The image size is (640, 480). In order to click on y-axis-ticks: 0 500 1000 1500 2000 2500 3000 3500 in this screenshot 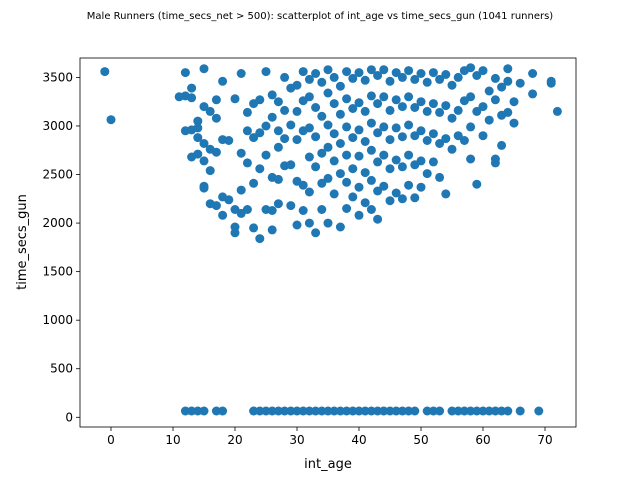, I will do `click(61, 247)`.